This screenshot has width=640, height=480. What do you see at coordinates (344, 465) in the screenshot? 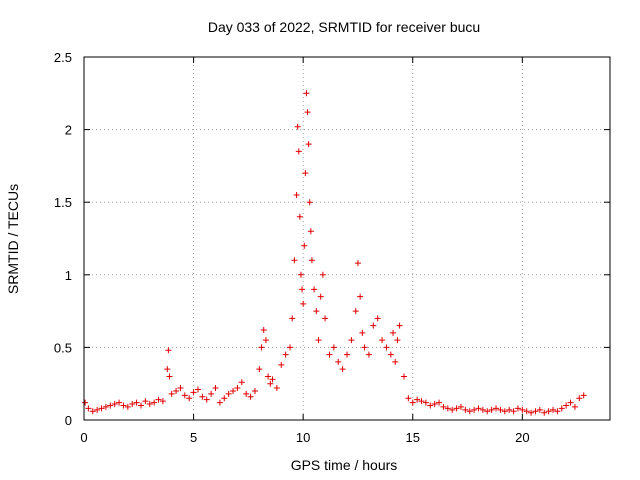
I see `x-axis-label: GPS time / hours` at bounding box center [344, 465].